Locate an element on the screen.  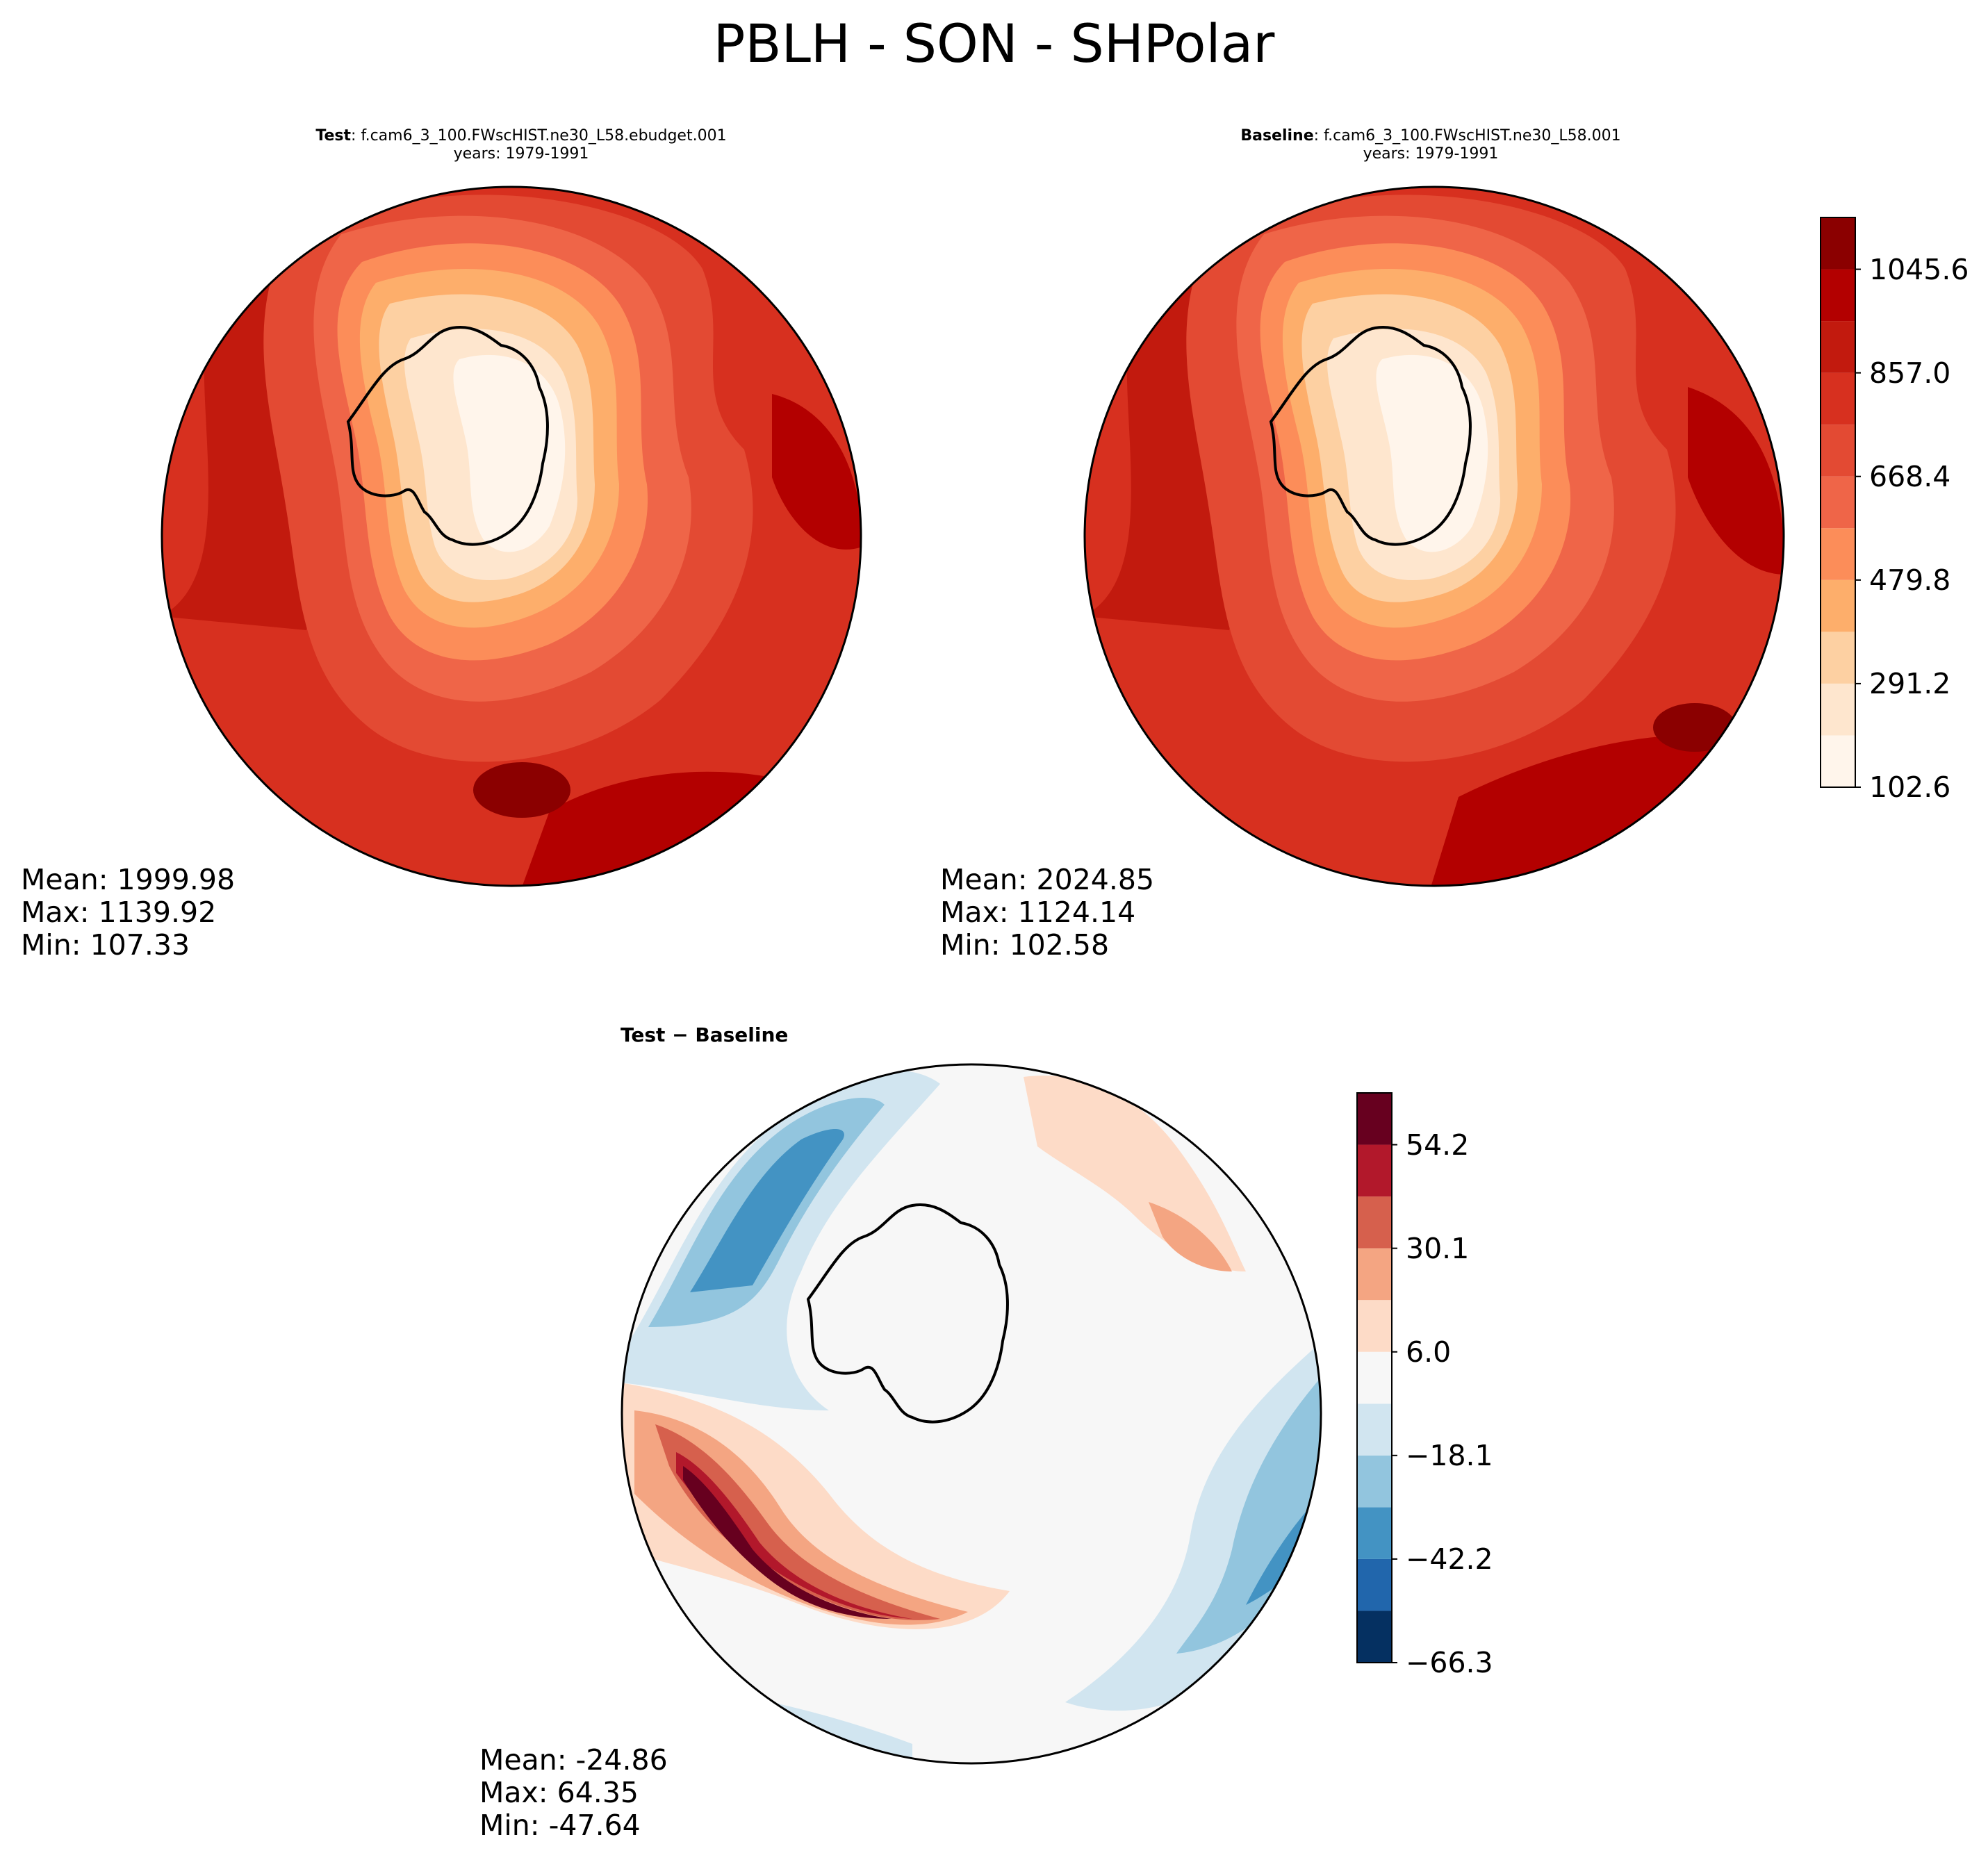
baseline-antarctica-coastline is located at coordinates (1370, 436).